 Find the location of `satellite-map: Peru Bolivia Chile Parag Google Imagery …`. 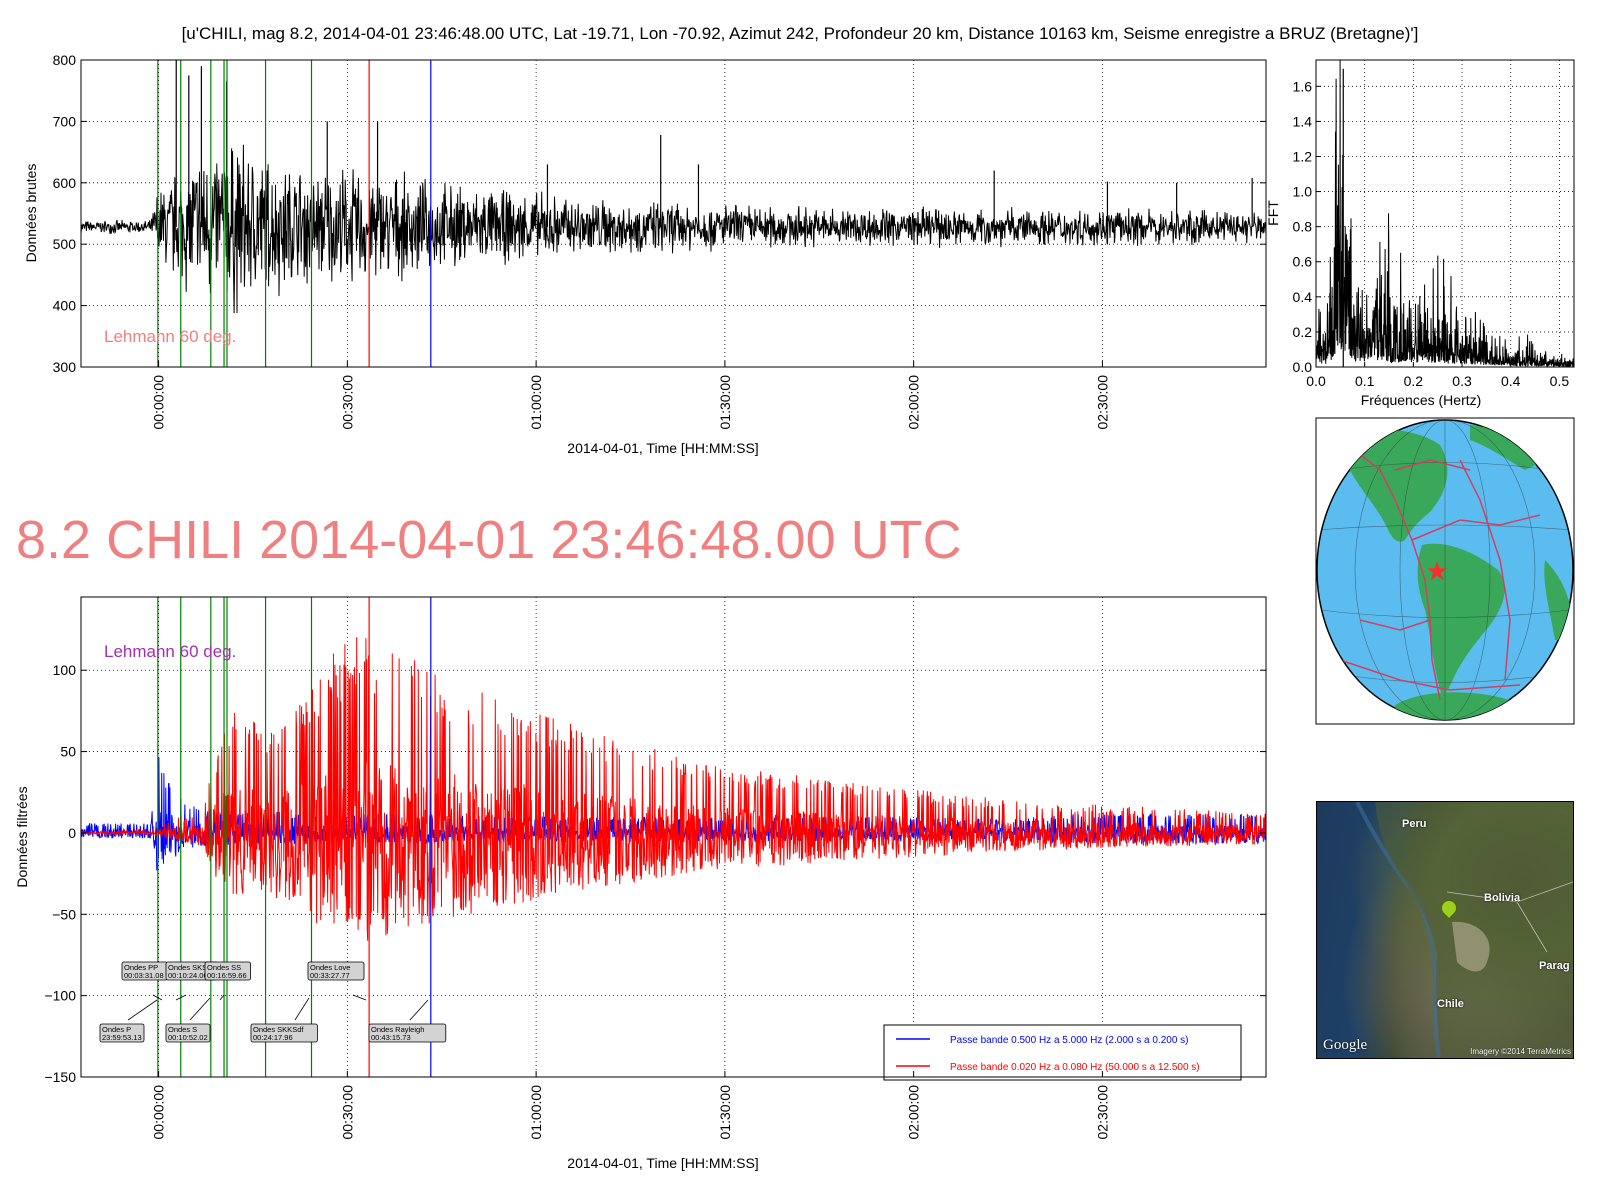

satellite-map: Peru Bolivia Chile Parag Google Imagery … is located at coordinates (1445, 930).